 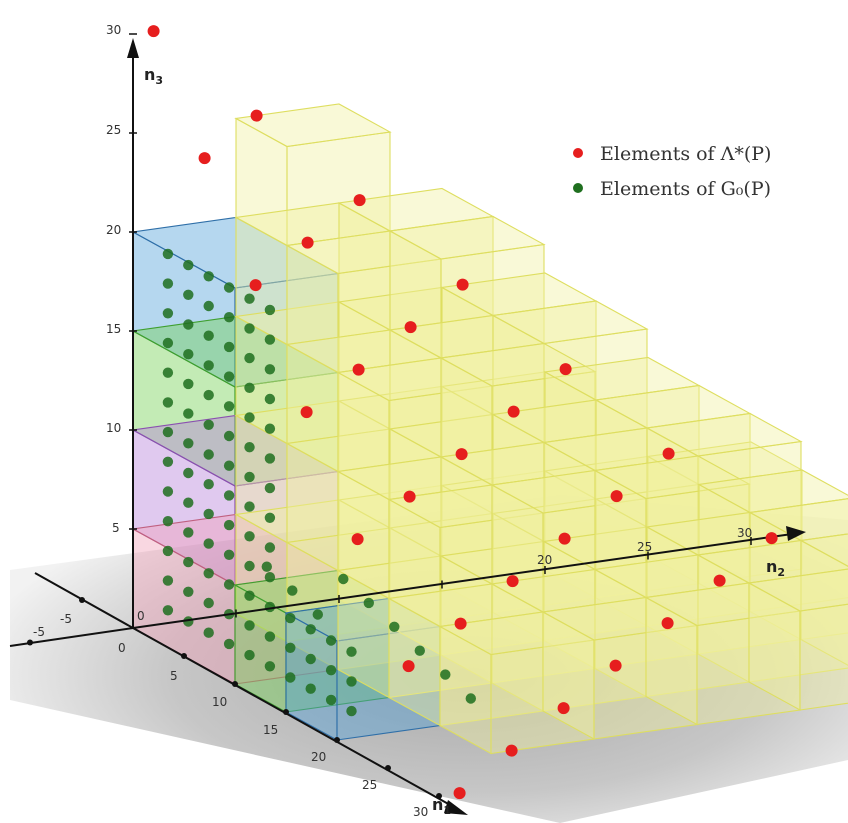 I want to click on n2-axis-line, so click(x=462, y=581).